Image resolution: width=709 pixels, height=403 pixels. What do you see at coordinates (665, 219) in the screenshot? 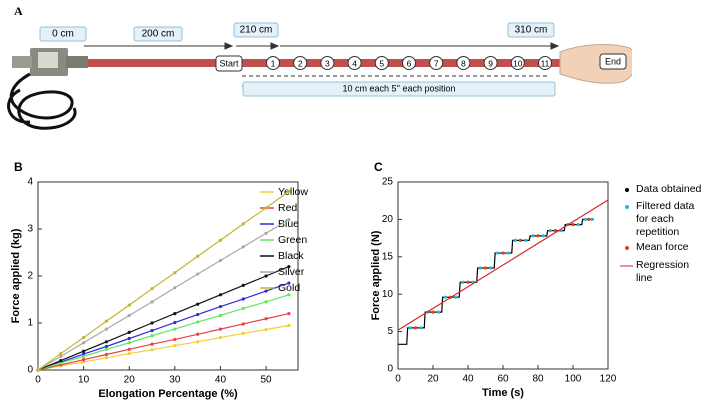
I see `legend-item: Filtered data for each repetition` at bounding box center [665, 219].